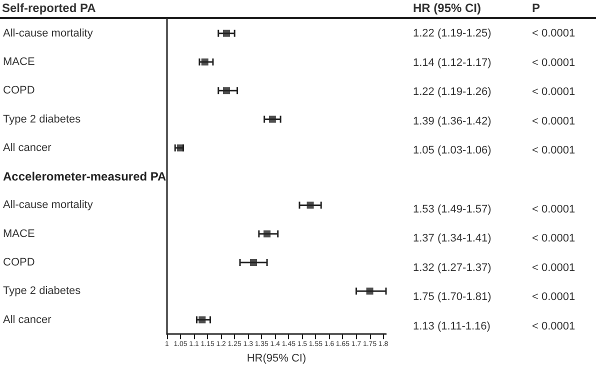 This screenshot has width=596, height=369. I want to click on data-label: 1.39 (1.36-1.42), so click(452, 121).